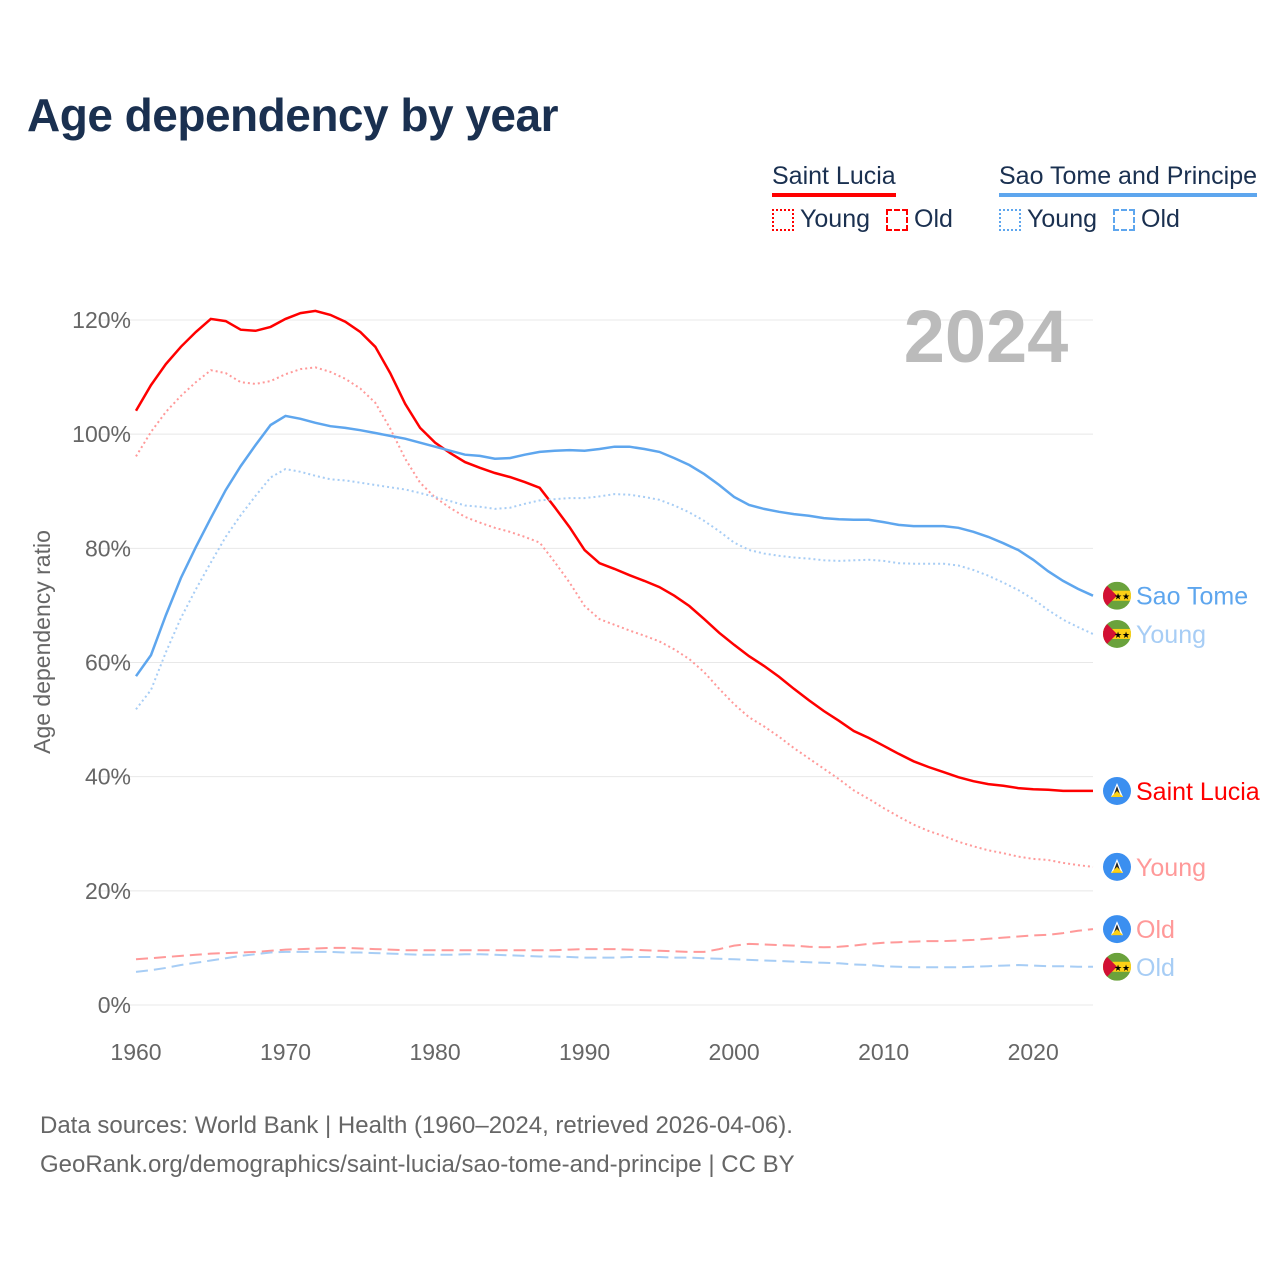 The height and width of the screenshot is (1280, 1280). I want to click on end-label: Saint Lucia, so click(1198, 792).